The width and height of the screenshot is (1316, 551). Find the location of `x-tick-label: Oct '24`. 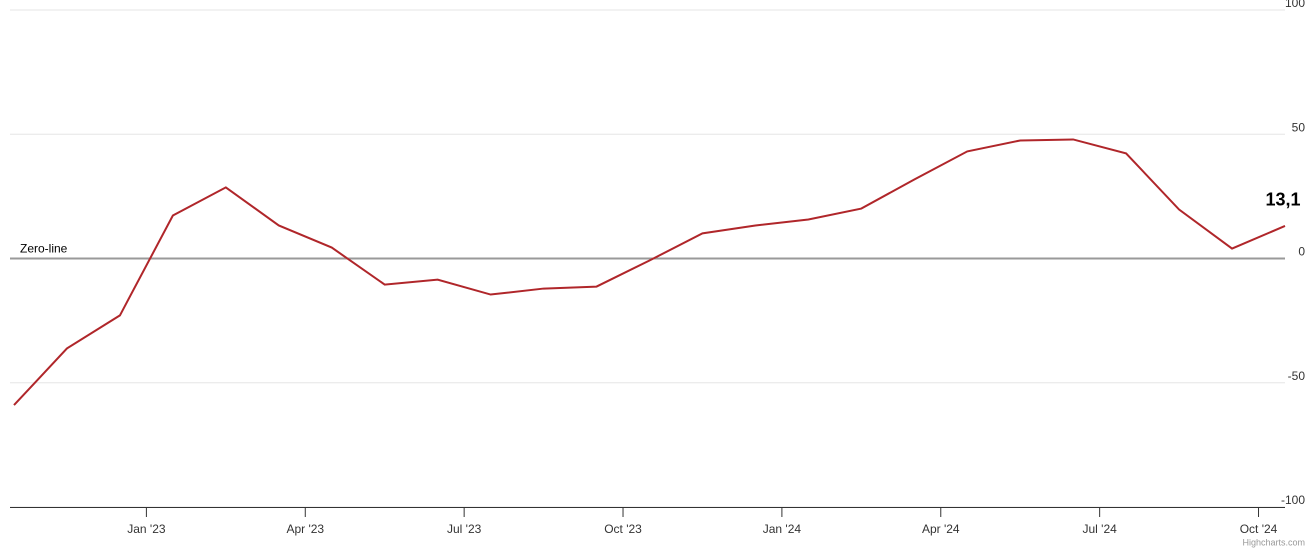

x-tick-label: Oct '24 is located at coordinates (1259, 529).